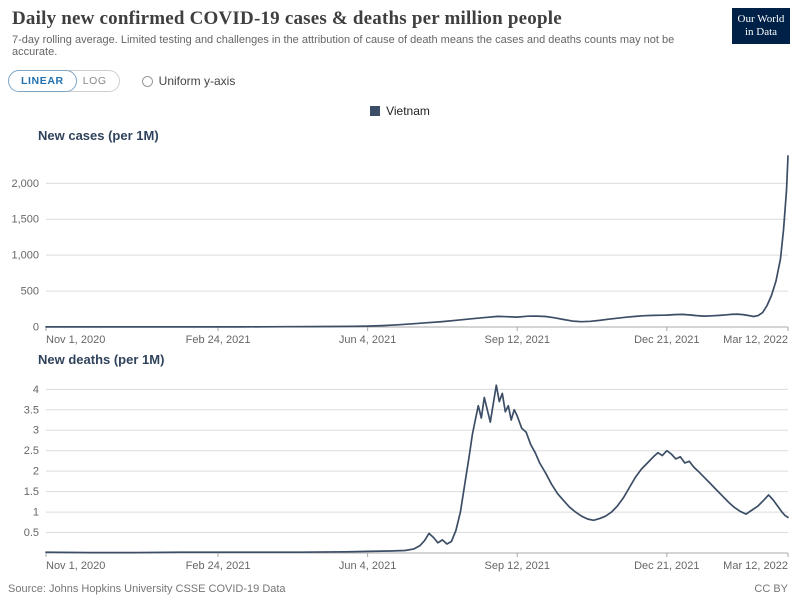  What do you see at coordinates (31, 533) in the screenshot?
I see `svg-text: 0.5` at bounding box center [31, 533].